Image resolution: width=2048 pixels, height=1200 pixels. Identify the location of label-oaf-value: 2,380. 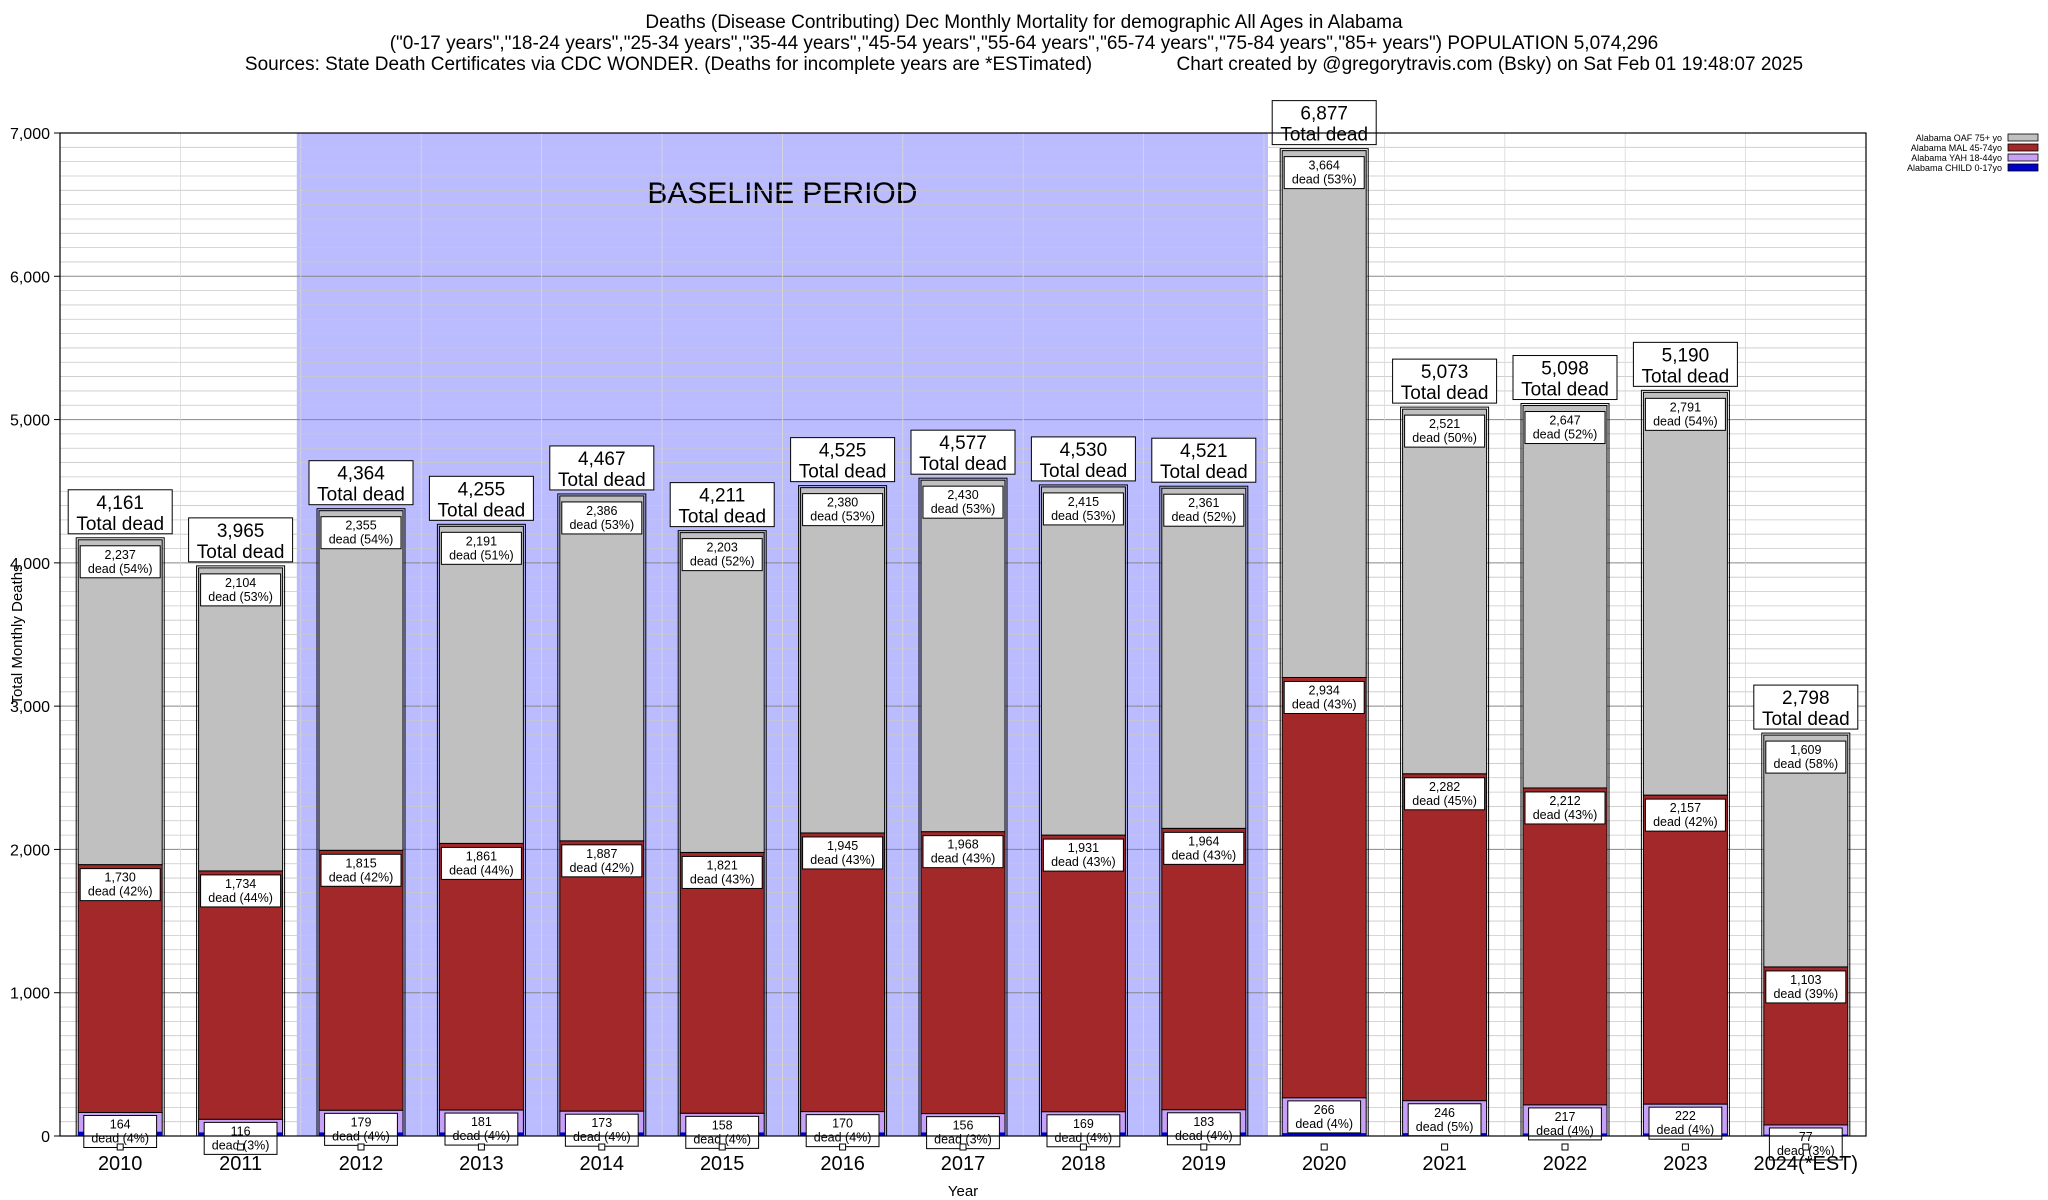
(842, 503).